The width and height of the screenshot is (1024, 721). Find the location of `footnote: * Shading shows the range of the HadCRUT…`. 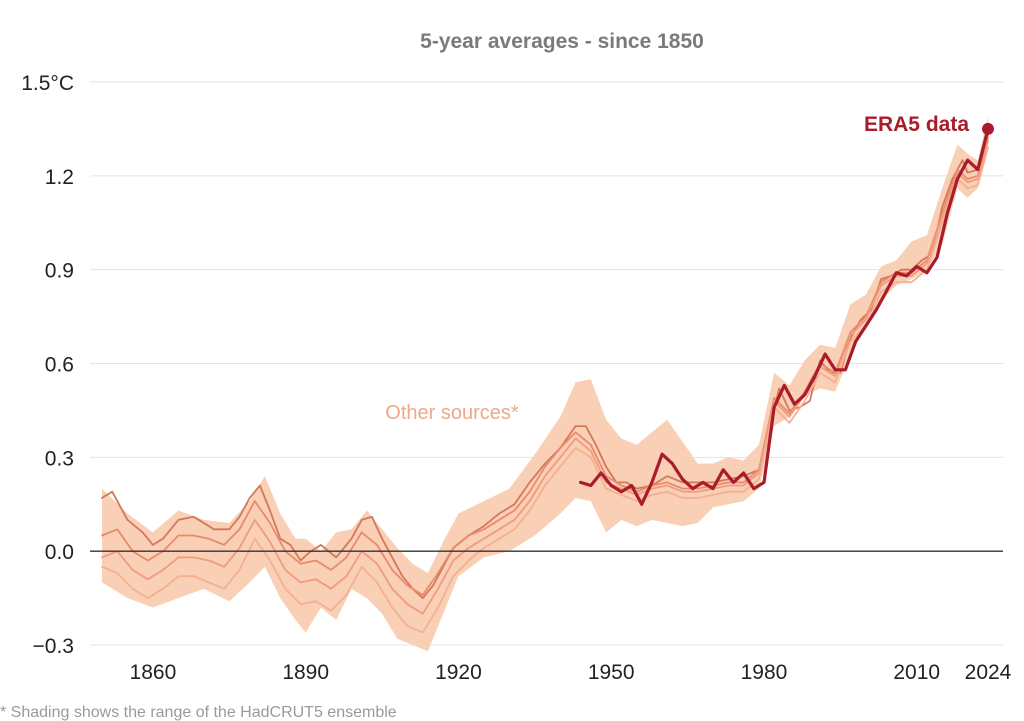

footnote: * Shading shows the range of the HadCRUT… is located at coordinates (198, 712).